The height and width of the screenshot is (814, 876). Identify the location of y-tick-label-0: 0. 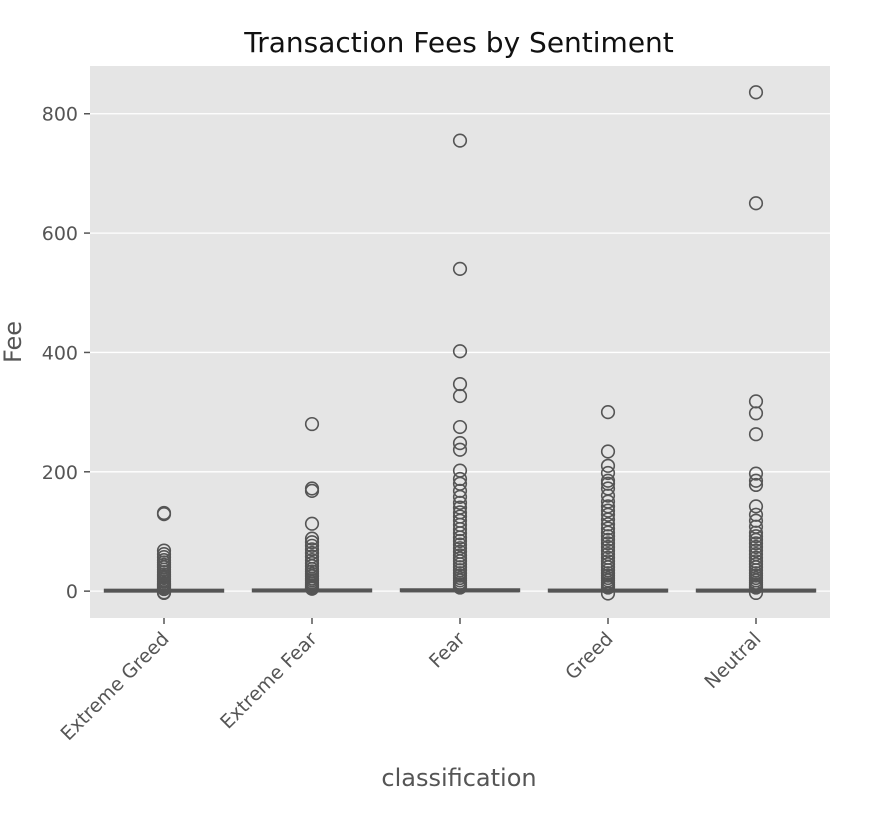
(72, 592).